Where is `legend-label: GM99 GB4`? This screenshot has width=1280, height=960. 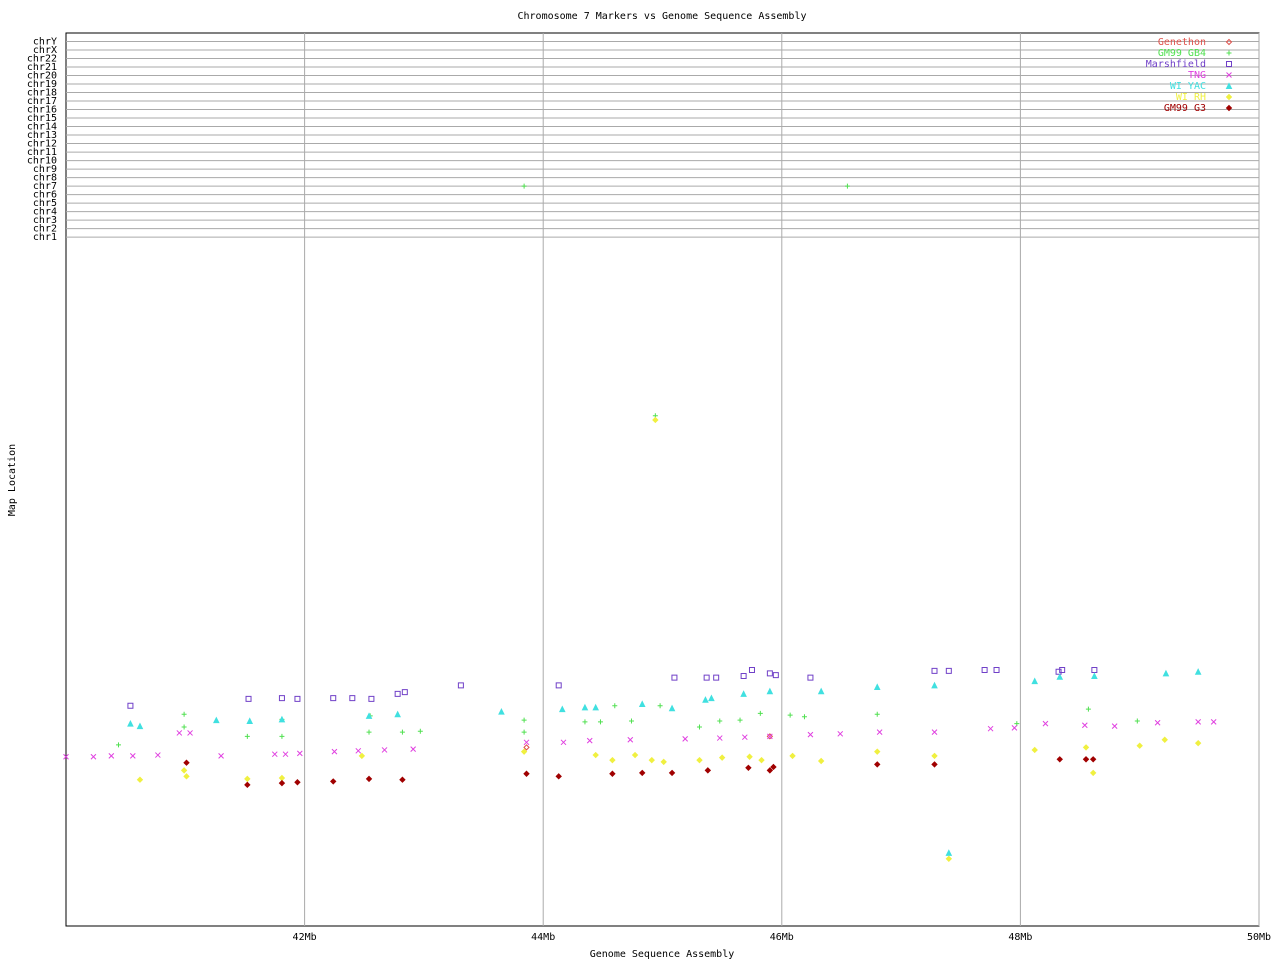
legend-label: GM99 GB4 is located at coordinates (1182, 53).